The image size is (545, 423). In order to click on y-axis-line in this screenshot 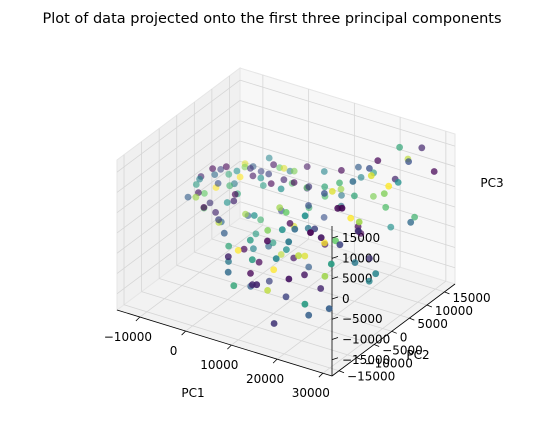, I will do `click(393, 330)`.